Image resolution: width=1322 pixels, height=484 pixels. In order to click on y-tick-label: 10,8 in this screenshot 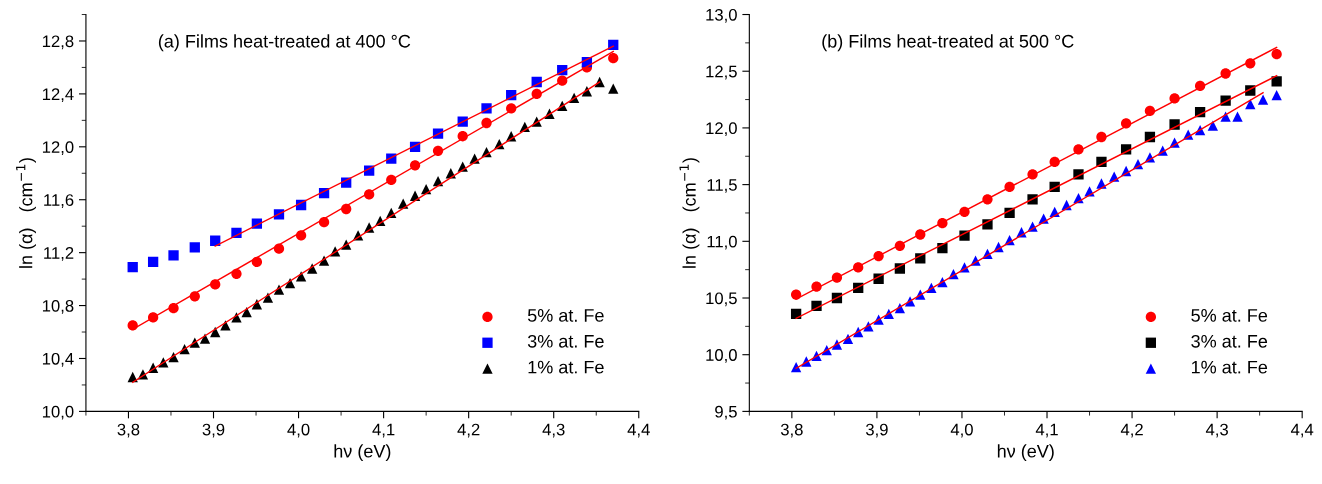, I will do `click(58, 306)`.